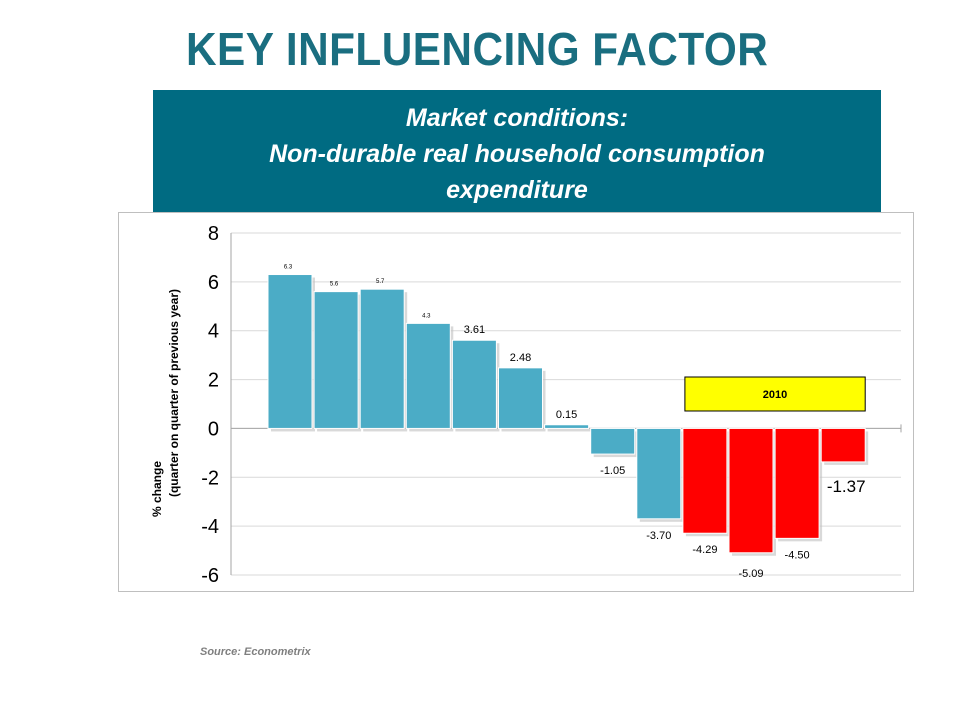 This screenshot has height=720, width=960. What do you see at coordinates (477, 49) in the screenshot?
I see `page-title: KEY INFLUENCING FACTOR` at bounding box center [477, 49].